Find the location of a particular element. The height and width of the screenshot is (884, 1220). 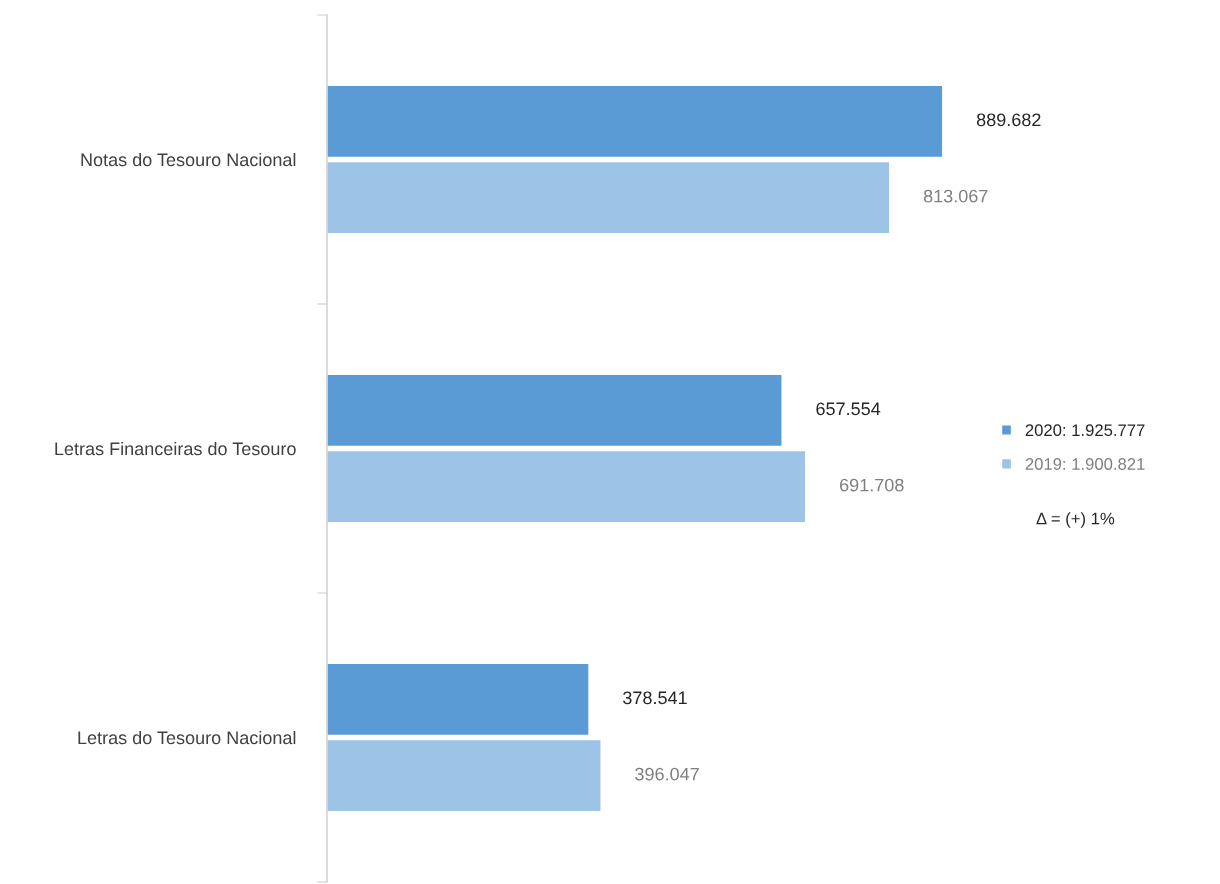

legend-label: 2019: 1.900.821 is located at coordinates (1085, 464).